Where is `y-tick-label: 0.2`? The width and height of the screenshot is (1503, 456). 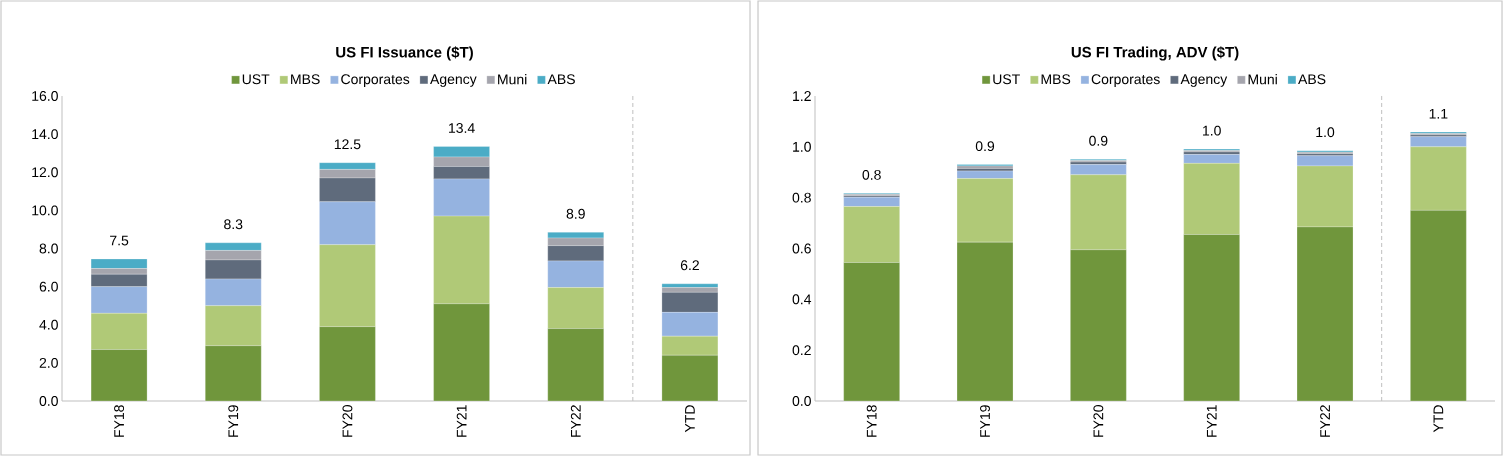 y-tick-label: 0.2 is located at coordinates (801, 350).